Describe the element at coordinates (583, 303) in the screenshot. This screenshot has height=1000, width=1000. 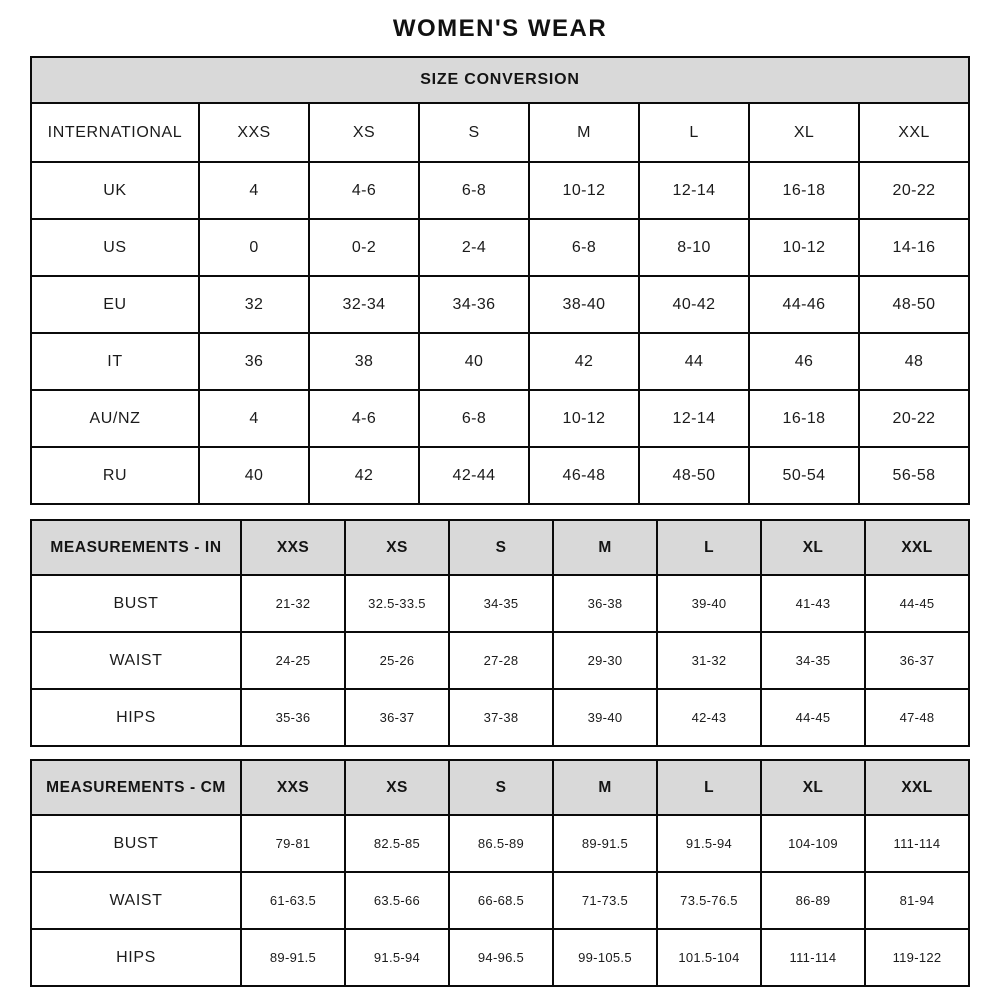
I see `cell-eu-m: 38-40` at that location.